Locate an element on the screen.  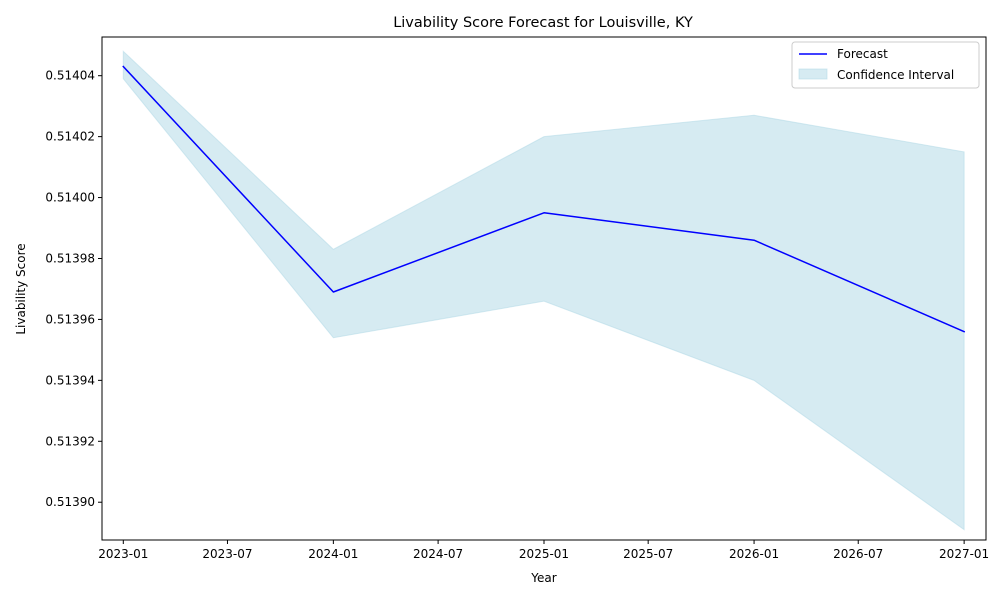
x-tick-label: 2023-01 is located at coordinates (123, 554).